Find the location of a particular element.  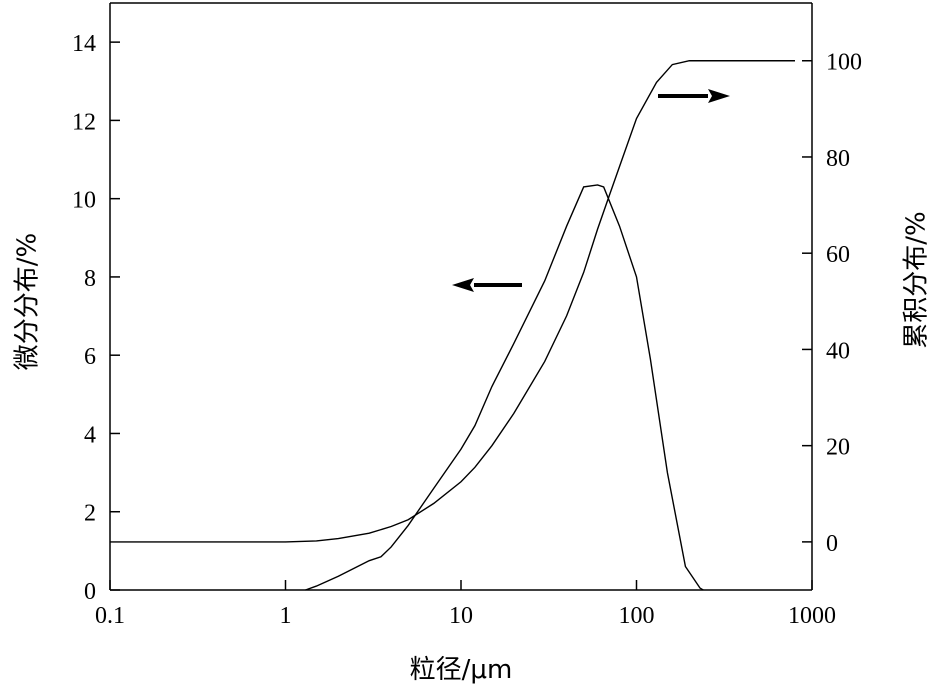

x-tick-label: 100 is located at coordinates (637, 616).